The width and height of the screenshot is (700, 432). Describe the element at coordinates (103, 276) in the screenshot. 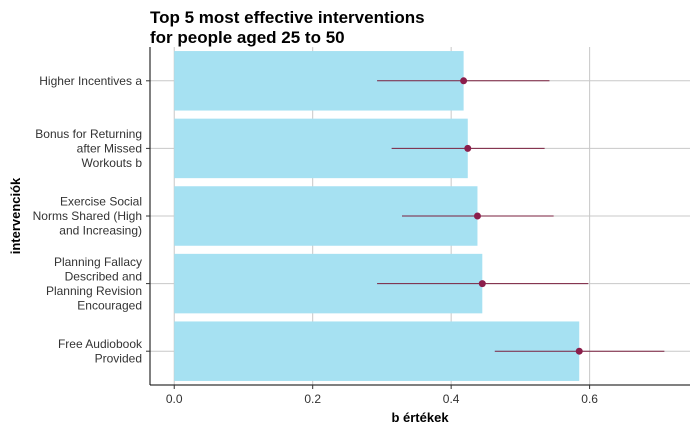

I see `y-tick-label-line: Described and` at that location.